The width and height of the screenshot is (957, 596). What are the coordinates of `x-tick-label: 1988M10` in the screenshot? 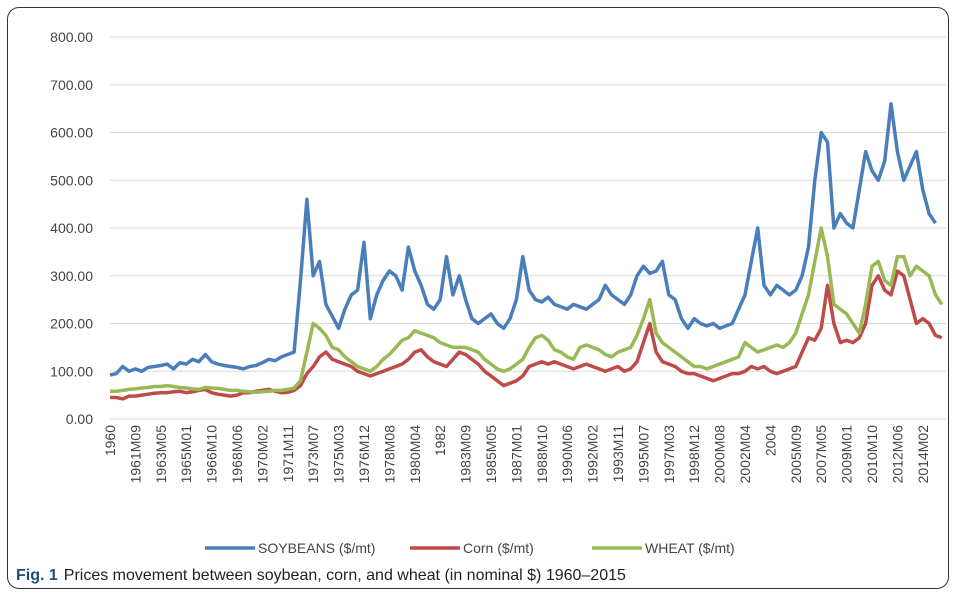 It's located at (542, 454).